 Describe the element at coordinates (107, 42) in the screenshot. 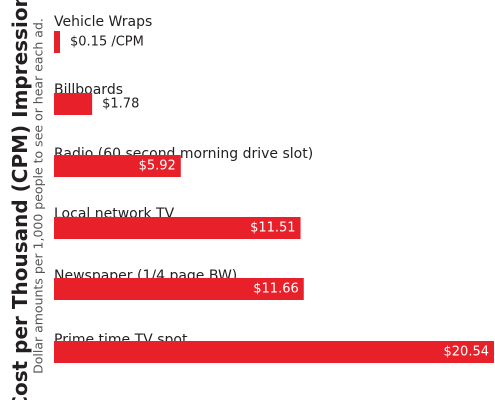

I see `value-label: $0.15 /CPM` at that location.